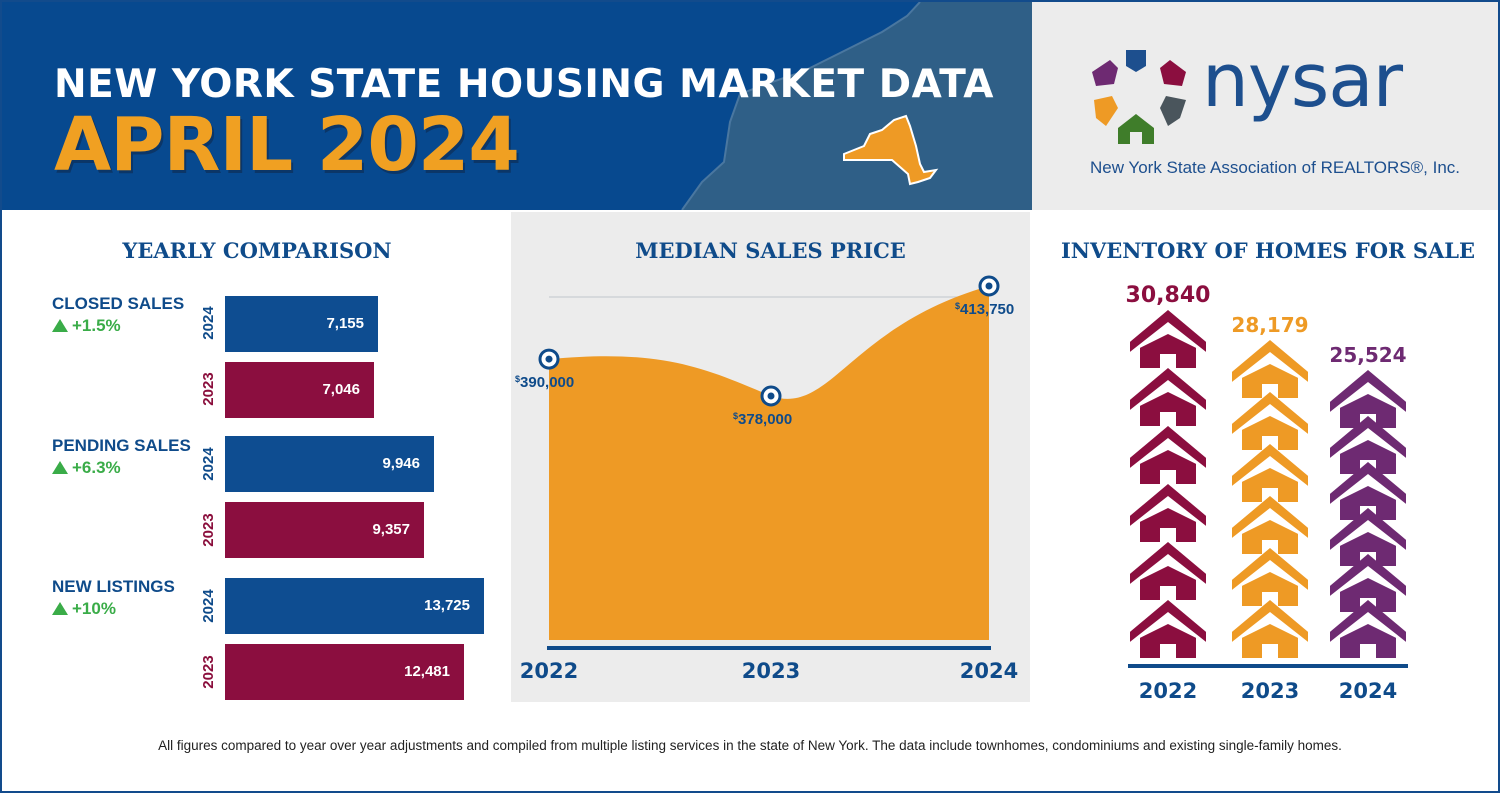  I want to click on inventory-house-chart: 30,840 2022 28,179 2023 25,524 2024, so click(1267, 493).